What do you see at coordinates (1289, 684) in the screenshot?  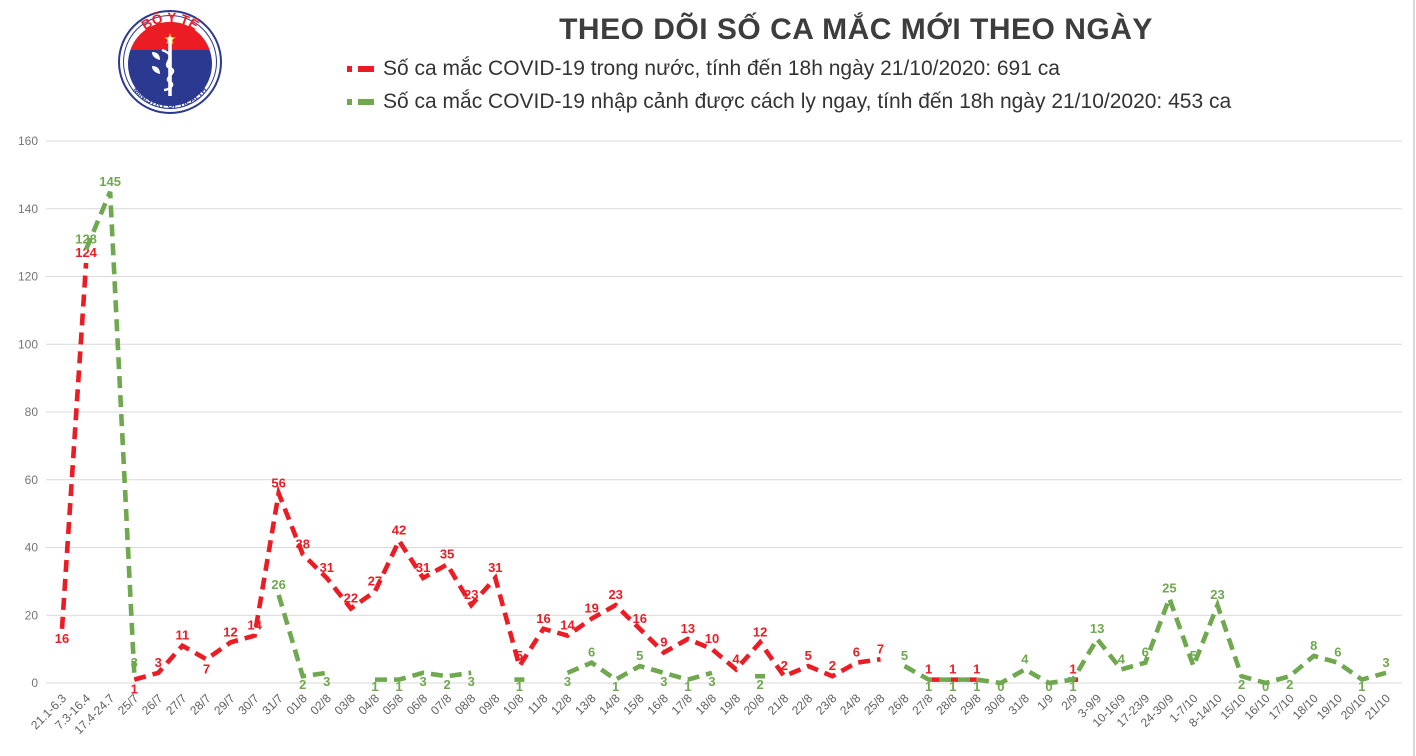 I see `data-label-imported: 2` at bounding box center [1289, 684].